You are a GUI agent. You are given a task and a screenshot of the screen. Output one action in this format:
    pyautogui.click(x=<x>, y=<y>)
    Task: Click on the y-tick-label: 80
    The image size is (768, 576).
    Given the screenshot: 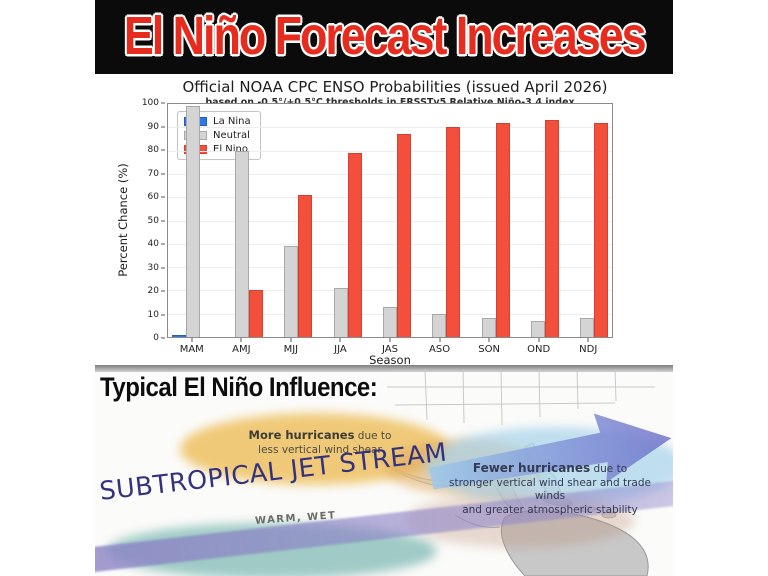 What is the action you would take?
    pyautogui.click(x=153, y=150)
    